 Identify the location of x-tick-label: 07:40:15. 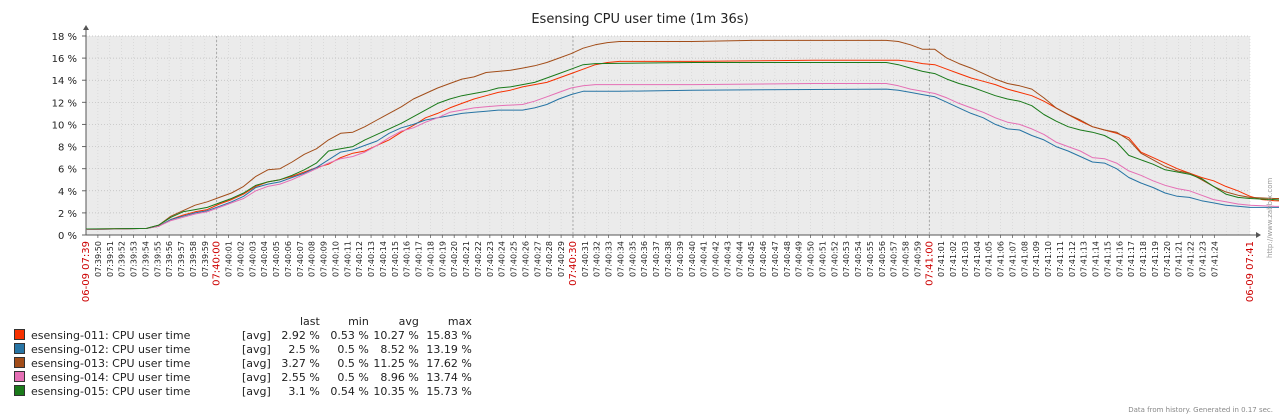
(395, 259).